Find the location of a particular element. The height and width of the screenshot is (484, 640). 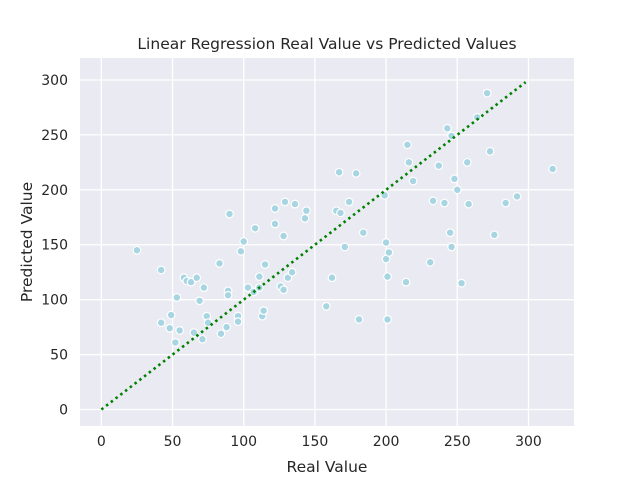

x-tick-label: 250 is located at coordinates (457, 442).